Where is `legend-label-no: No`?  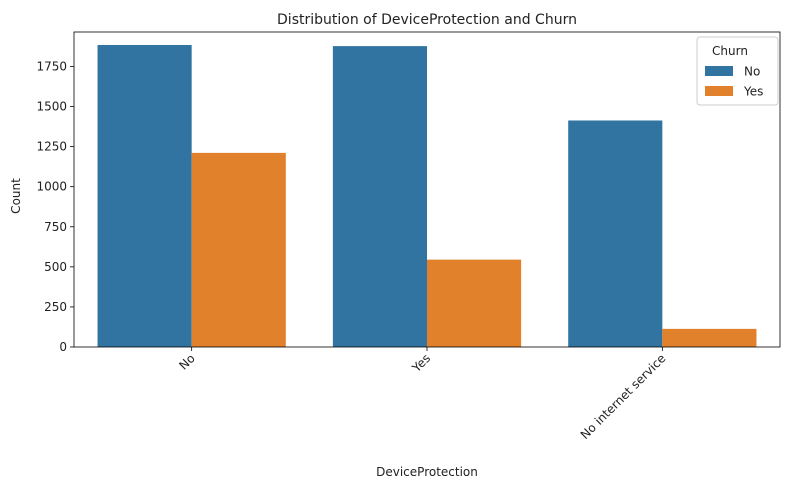 legend-label-no: No is located at coordinates (752, 72).